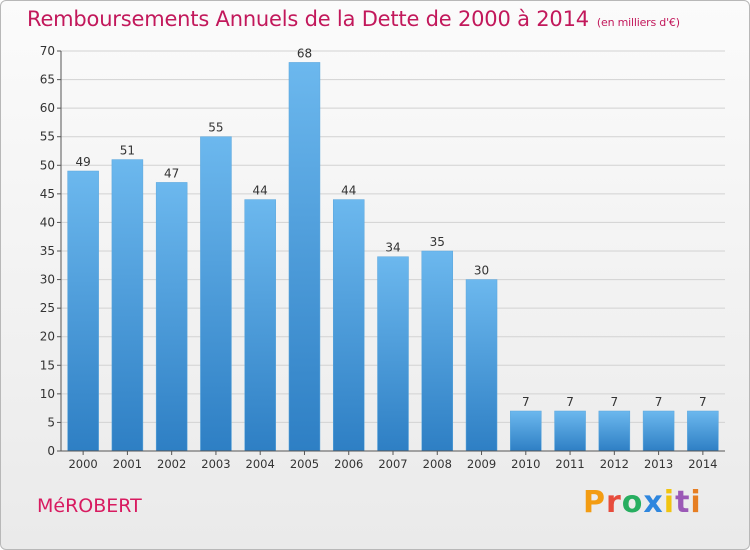 This screenshot has width=750, height=550. Describe the element at coordinates (47, 251) in the screenshot. I see `y-tick-label: 35` at that location.